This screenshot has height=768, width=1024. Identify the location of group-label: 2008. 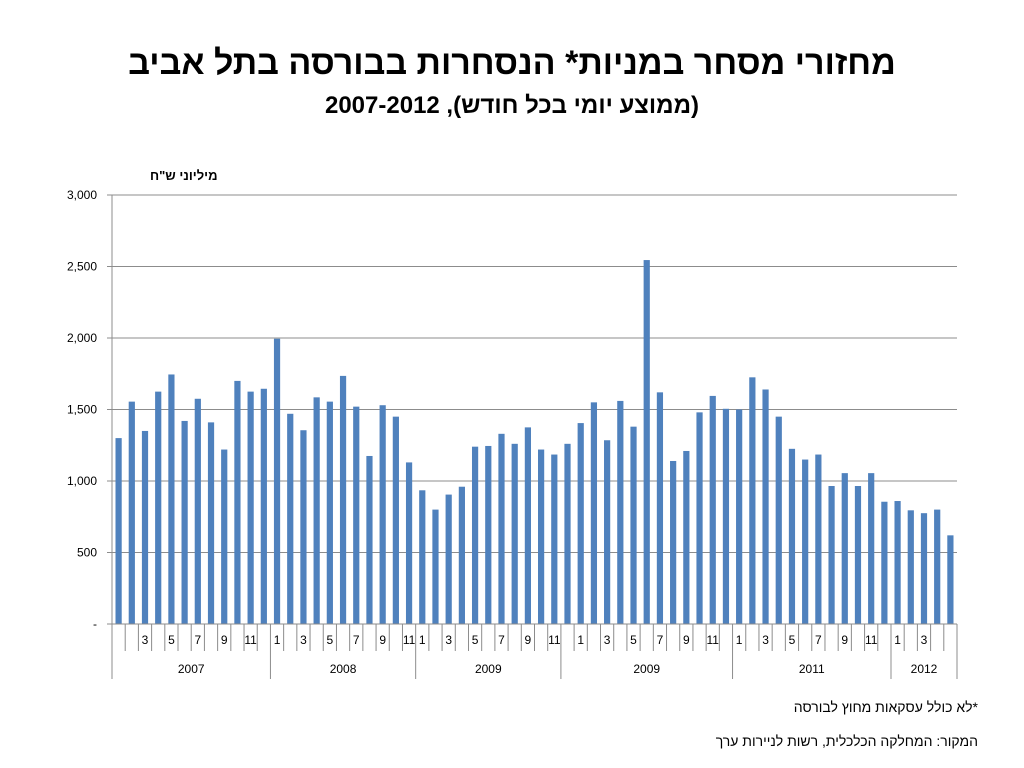
(343, 669).